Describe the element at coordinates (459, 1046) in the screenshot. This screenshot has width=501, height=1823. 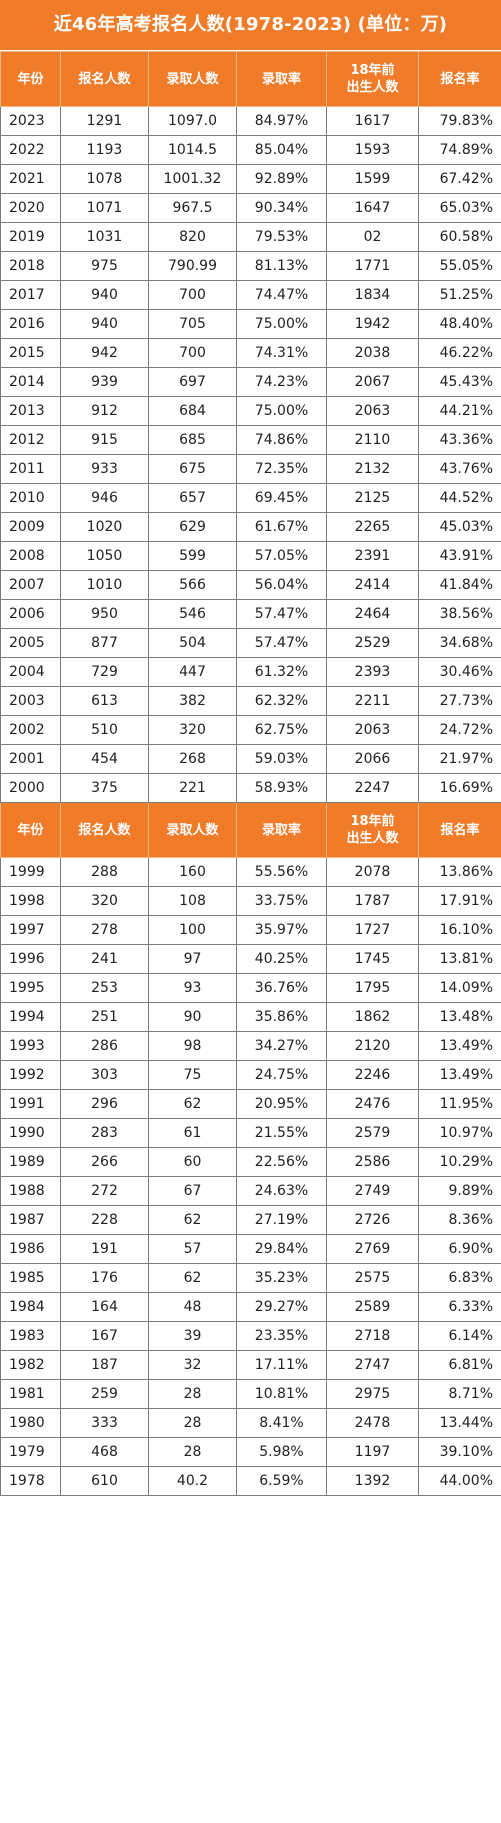
I see `cell-application-rate: 13.49%` at that location.